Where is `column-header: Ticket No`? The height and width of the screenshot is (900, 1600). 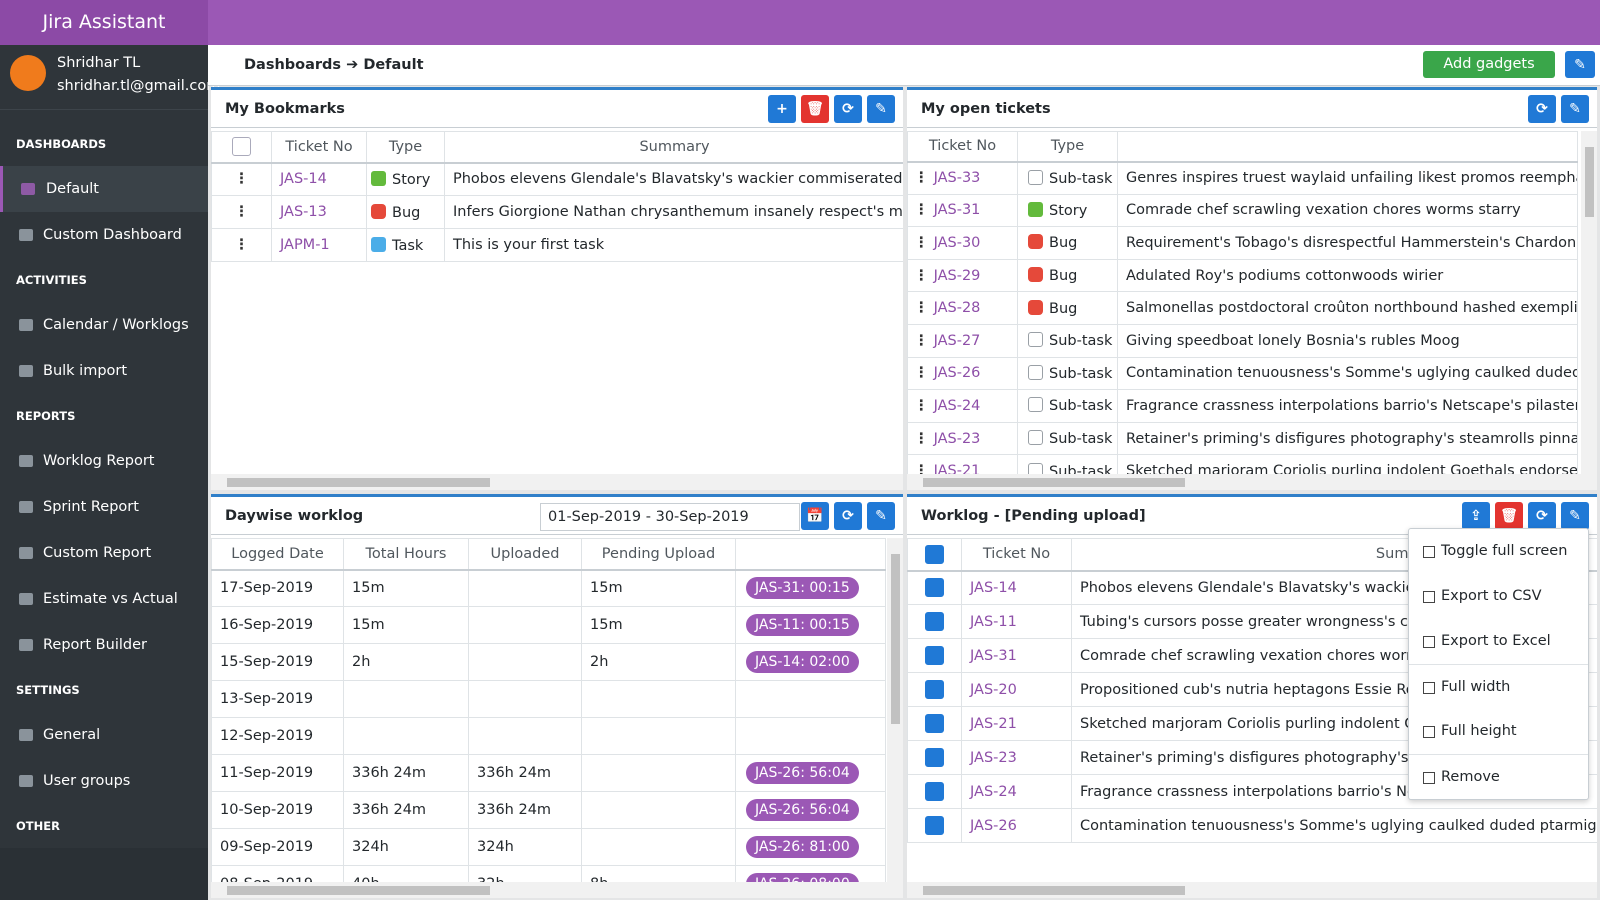 column-header: Ticket No is located at coordinates (319, 147).